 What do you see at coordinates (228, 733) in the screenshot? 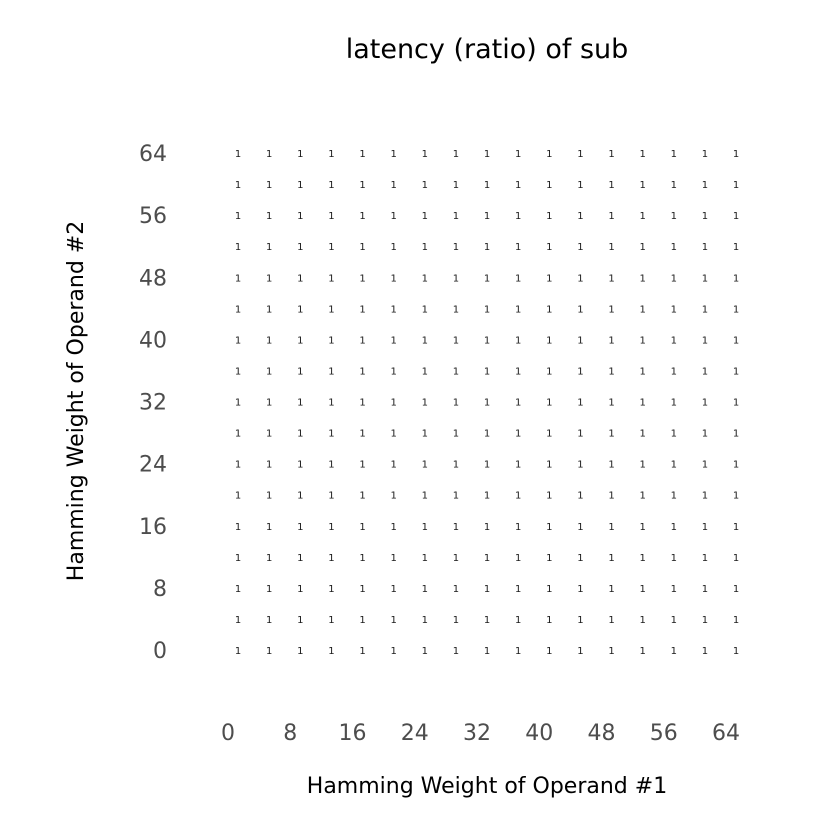
I see `x-tick-label: 0` at bounding box center [228, 733].